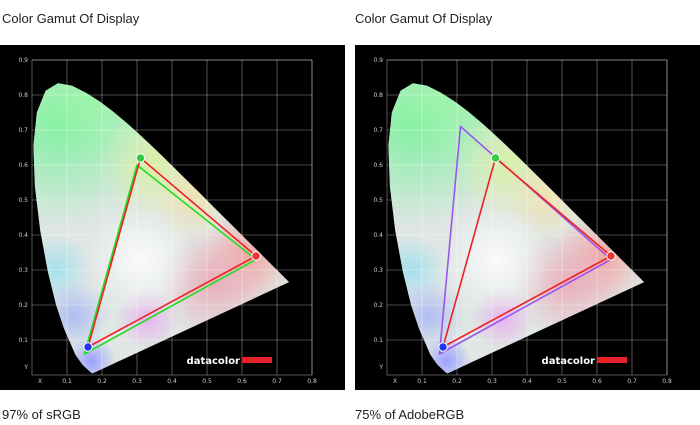  What do you see at coordinates (41, 414) in the screenshot?
I see `gamut-coverage-caption: 97% of sRGB` at bounding box center [41, 414].